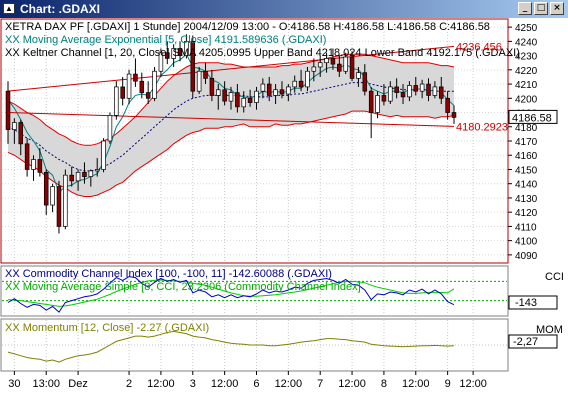  I want to click on last-price-box: 4186.58, so click(533, 116).